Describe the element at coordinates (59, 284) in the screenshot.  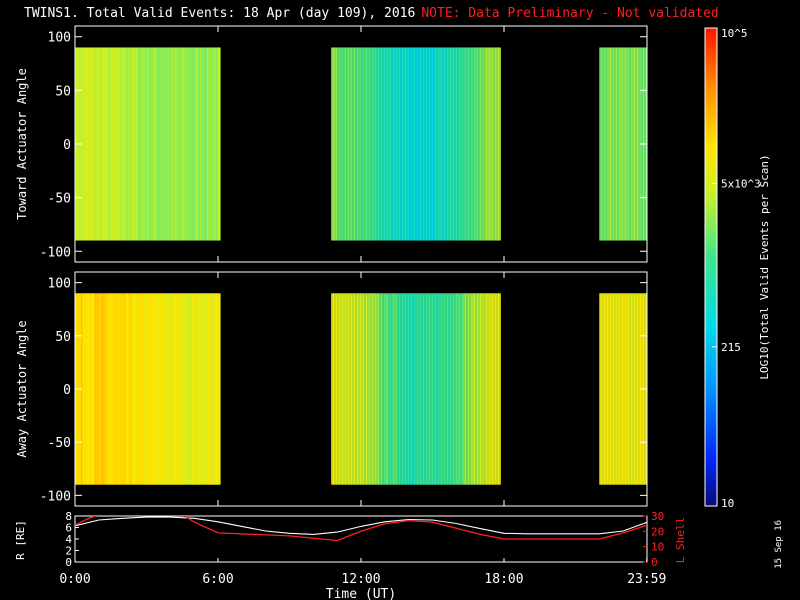
I see `ytick-label-away: 100` at that location.